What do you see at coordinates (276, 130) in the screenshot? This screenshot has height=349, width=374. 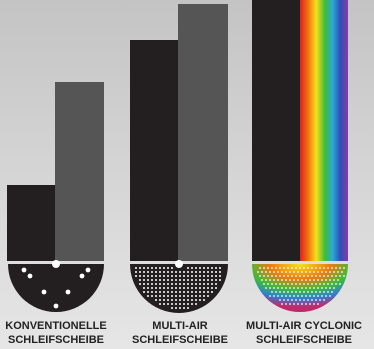 I see `bar-dark` at bounding box center [276, 130].